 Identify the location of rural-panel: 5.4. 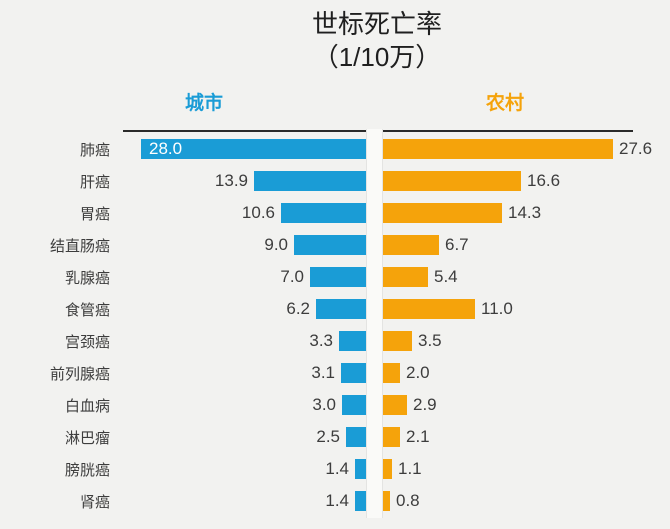
(526, 277).